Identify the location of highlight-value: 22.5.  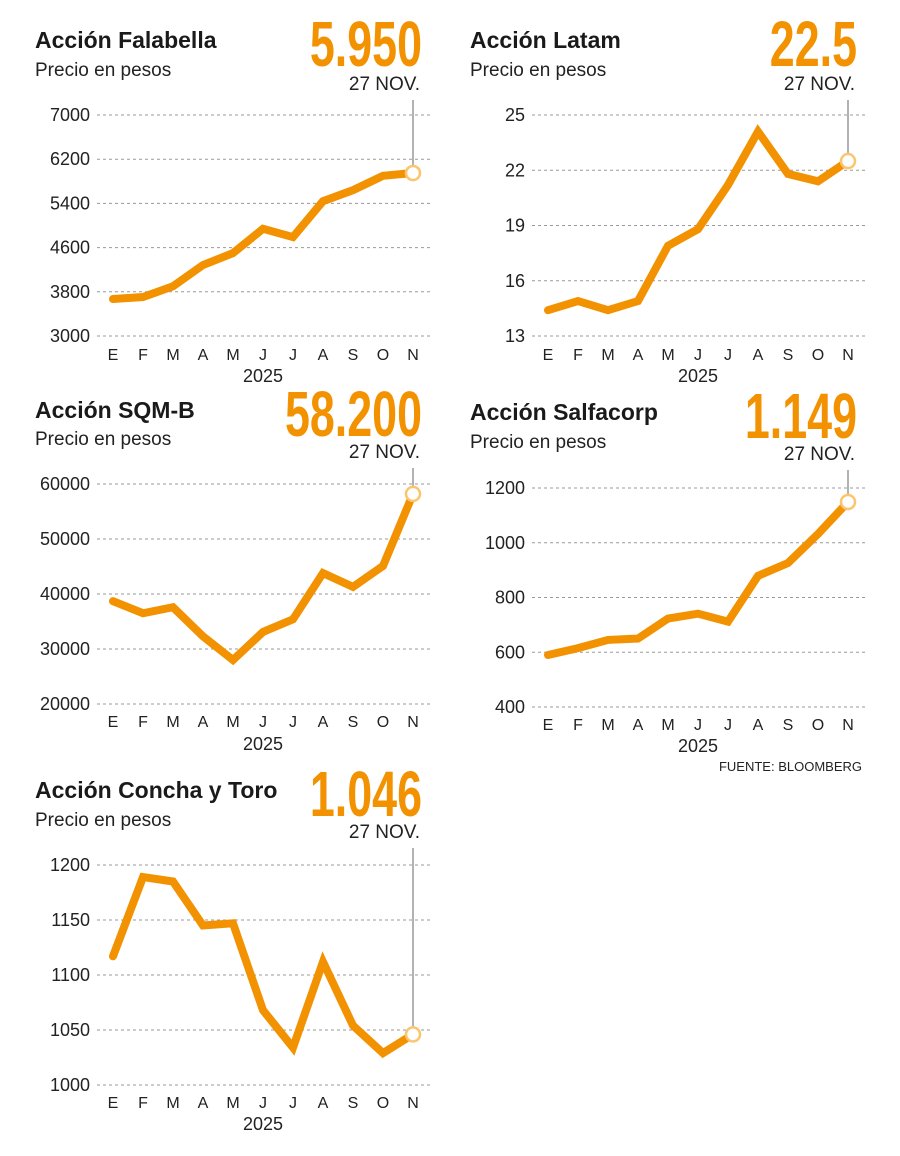
(813, 44).